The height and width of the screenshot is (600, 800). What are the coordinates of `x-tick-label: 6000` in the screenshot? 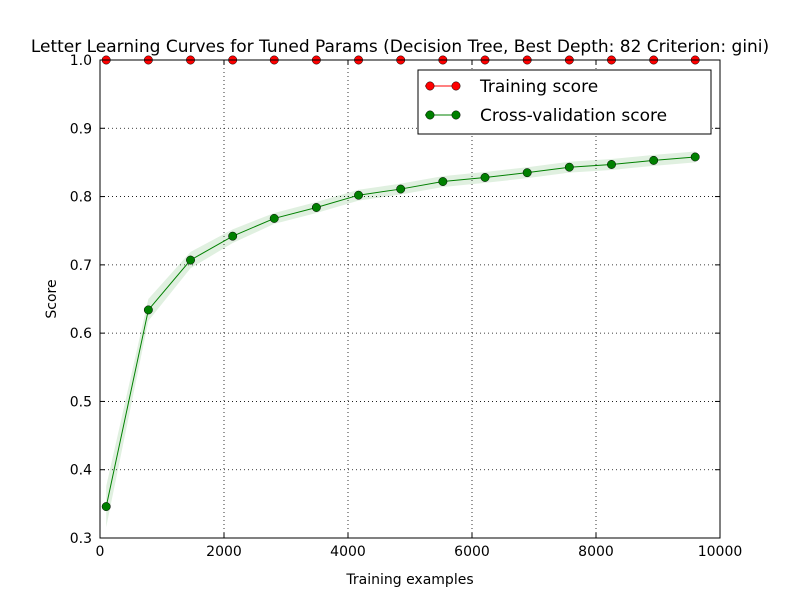 It's located at (472, 552).